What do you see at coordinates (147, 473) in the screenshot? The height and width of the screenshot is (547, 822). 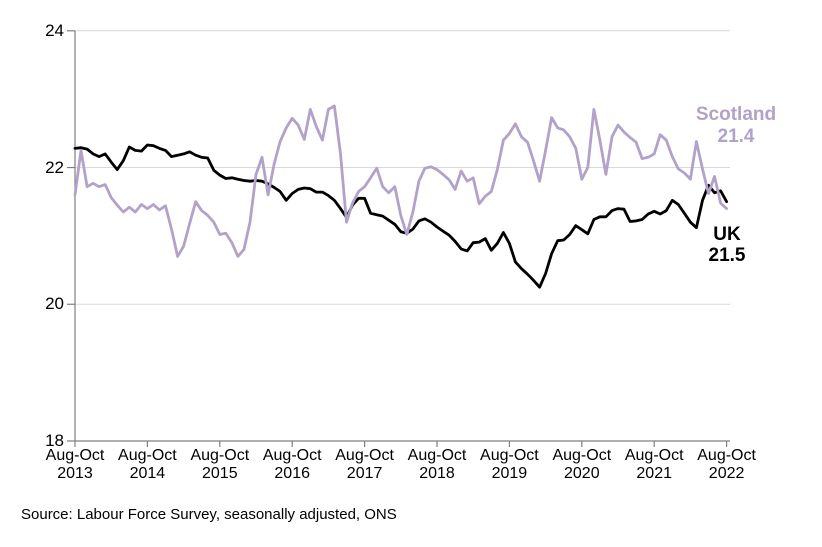 I see `x-tick-year: 2014` at bounding box center [147, 473].